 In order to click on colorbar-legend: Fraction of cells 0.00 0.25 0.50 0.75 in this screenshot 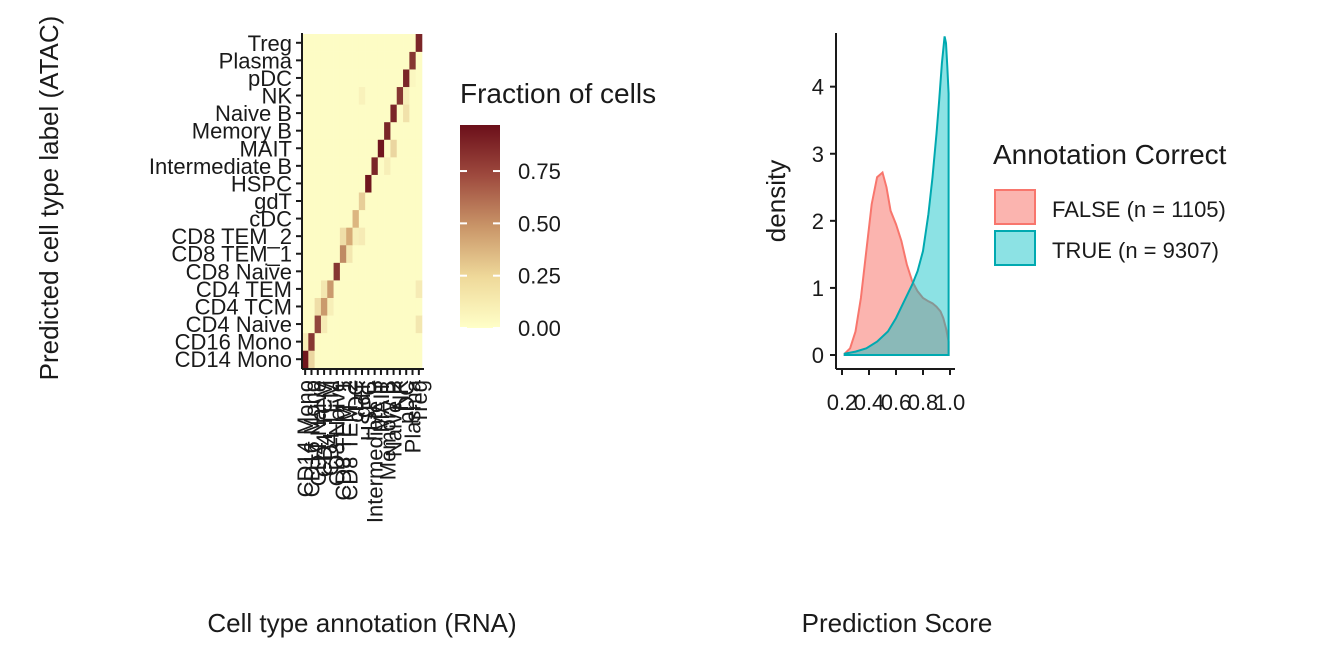, I will do `click(558, 209)`.